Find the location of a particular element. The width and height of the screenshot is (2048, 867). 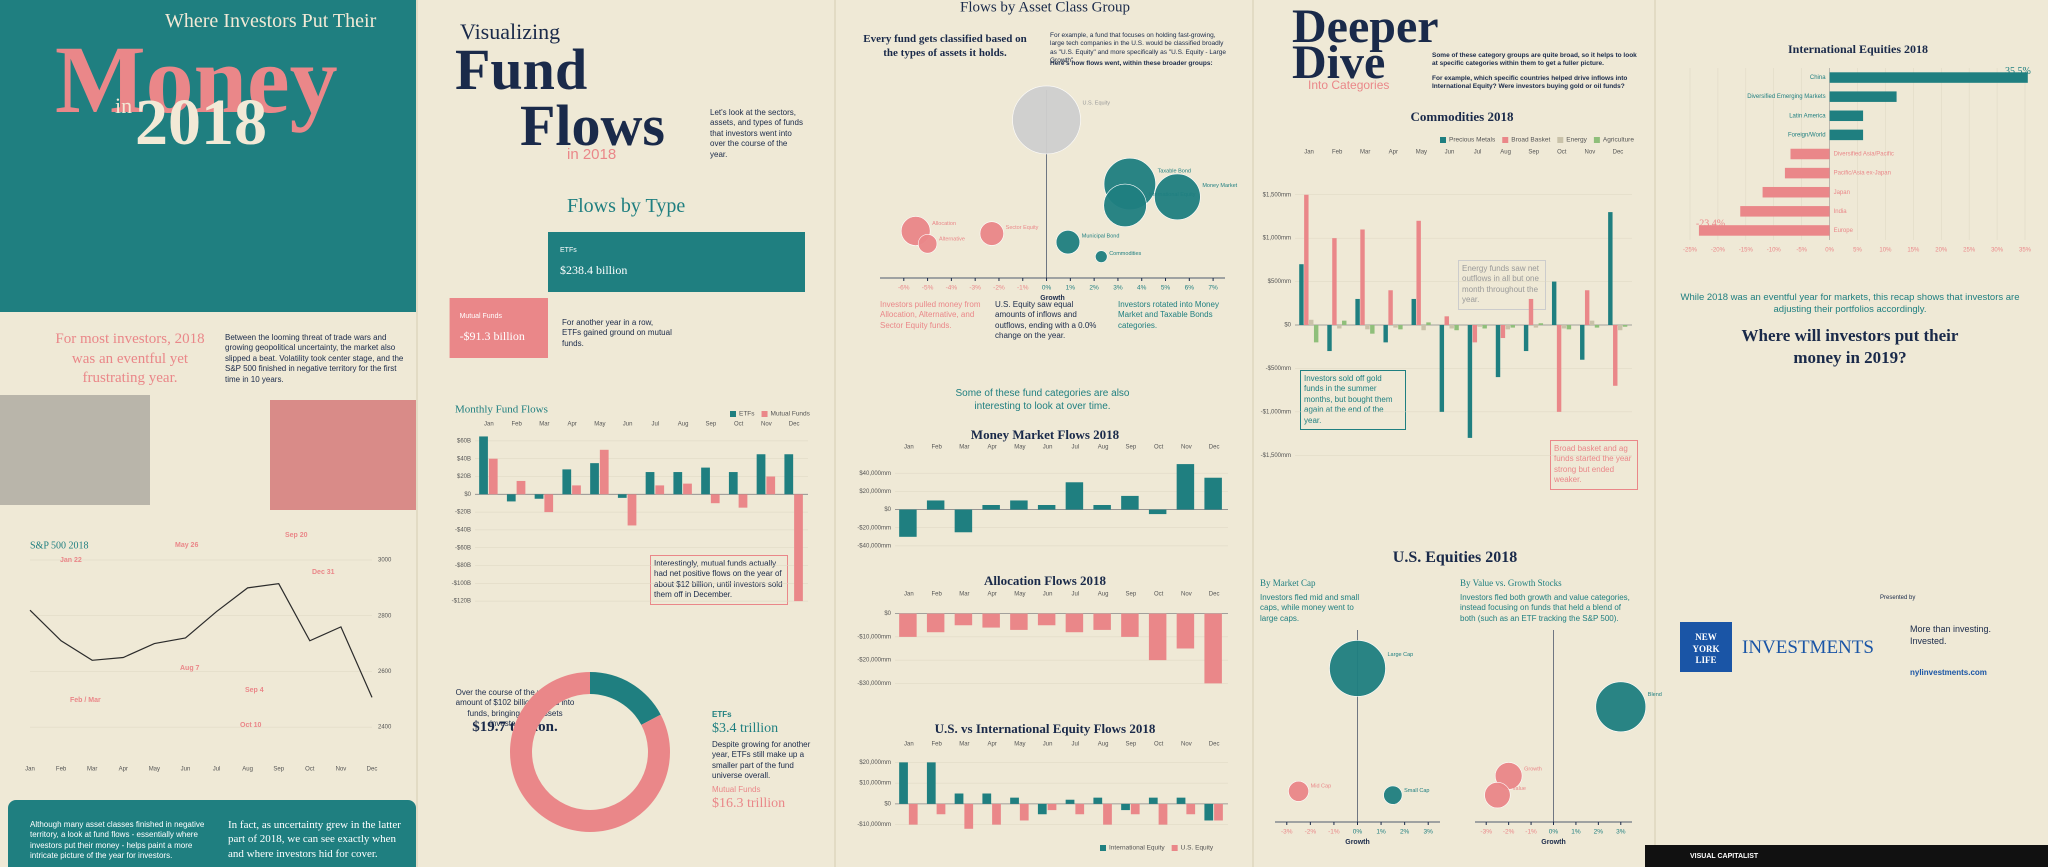

y-tick-label: $1,500mm is located at coordinates (1277, 195).